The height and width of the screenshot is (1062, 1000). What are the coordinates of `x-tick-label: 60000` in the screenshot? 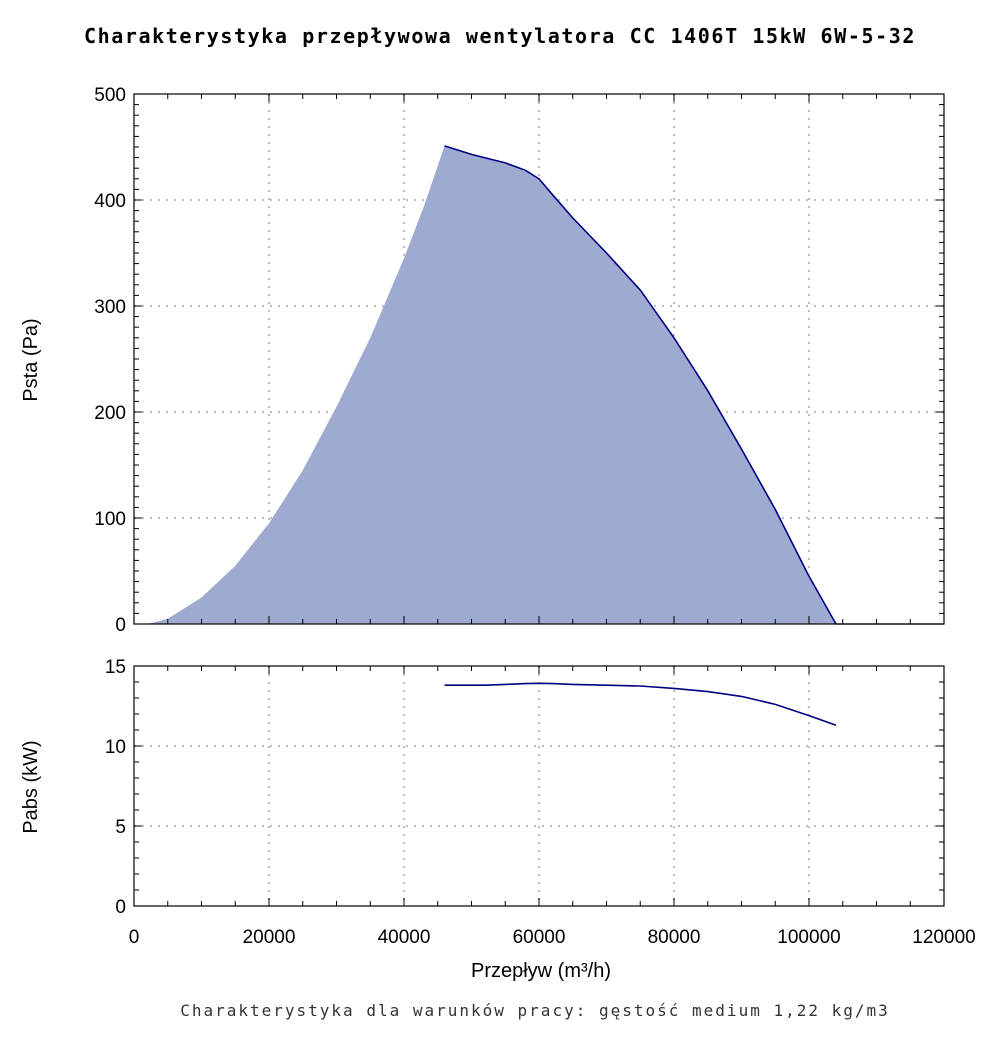 It's located at (539, 937).